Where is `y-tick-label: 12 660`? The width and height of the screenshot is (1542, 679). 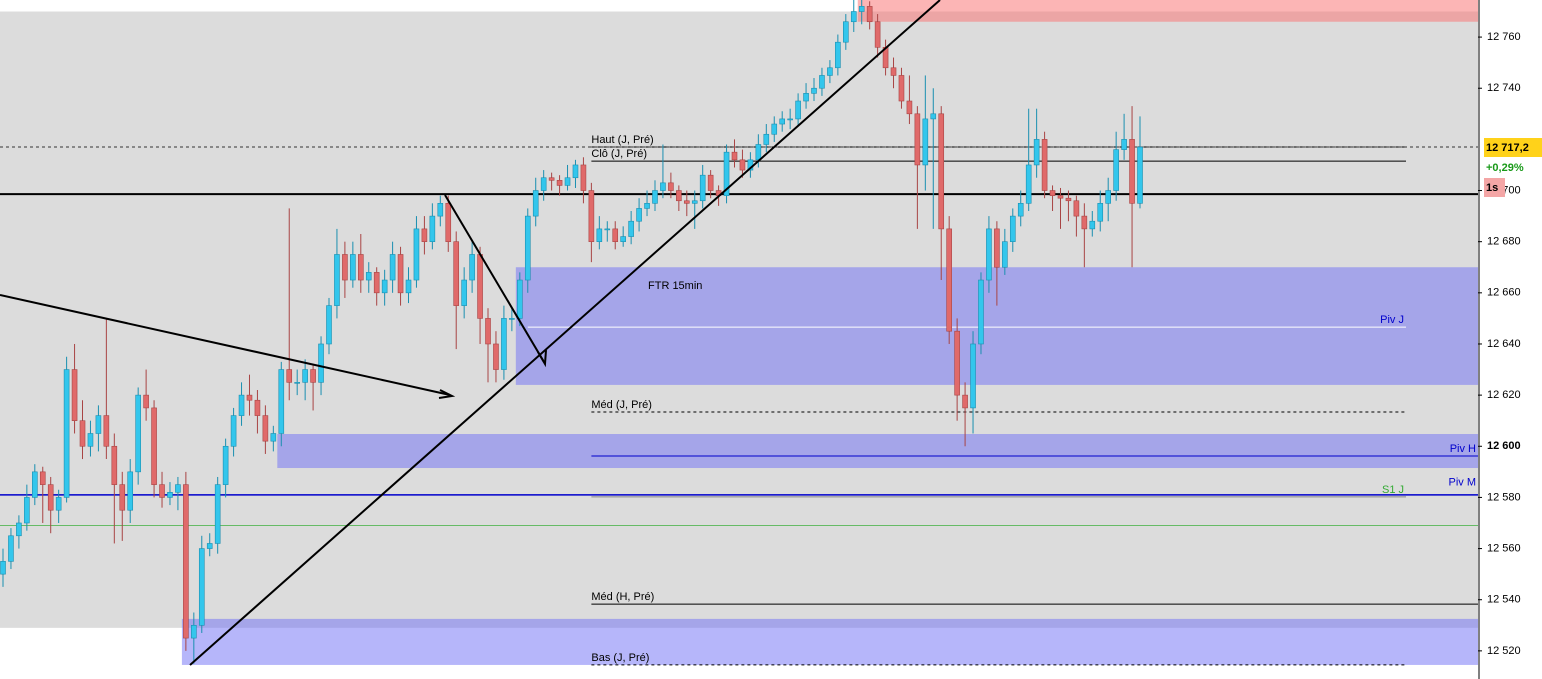
y-tick-label: 12 660 is located at coordinates (1504, 293).